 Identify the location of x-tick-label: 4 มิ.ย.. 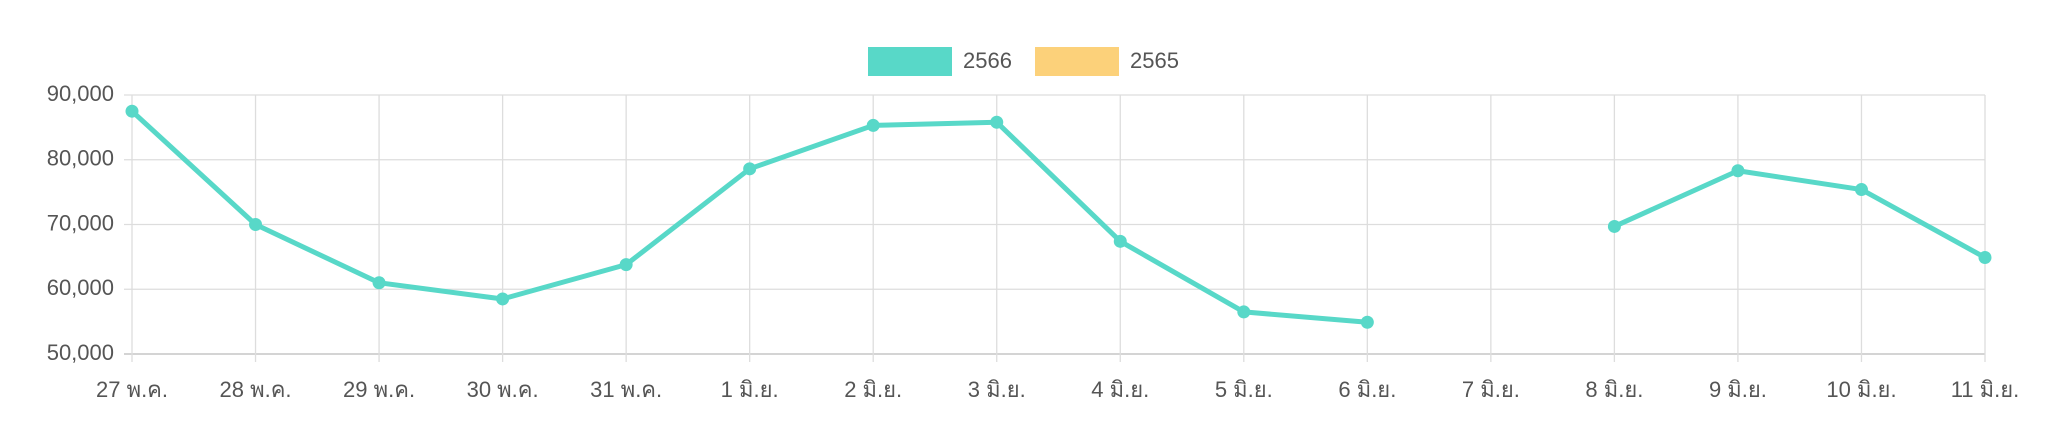
(1120, 389).